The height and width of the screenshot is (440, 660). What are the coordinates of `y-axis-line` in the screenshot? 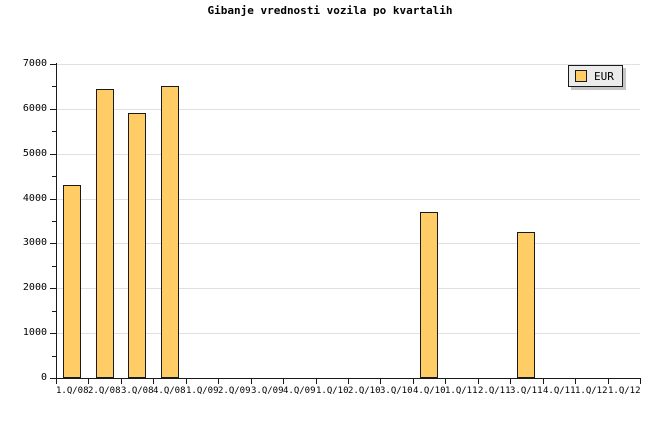 It's located at (56, 221).